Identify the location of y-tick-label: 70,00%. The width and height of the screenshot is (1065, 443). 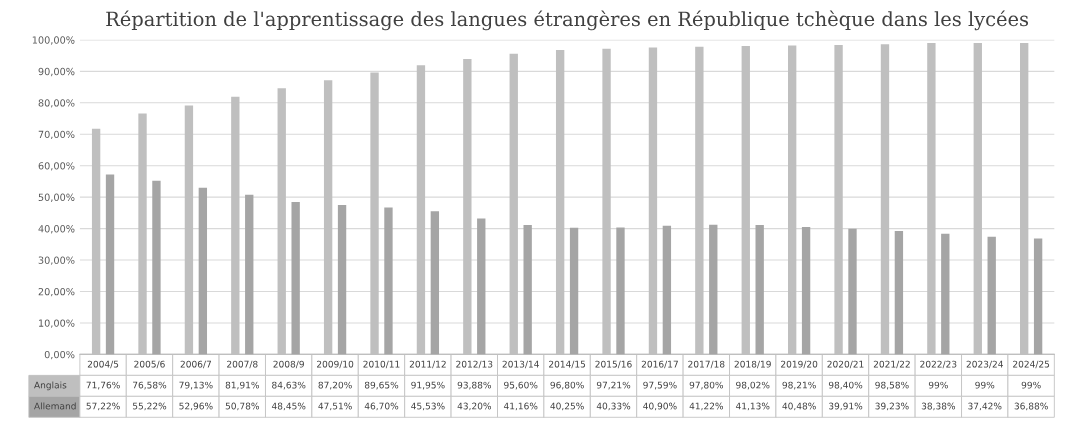
(56, 135).